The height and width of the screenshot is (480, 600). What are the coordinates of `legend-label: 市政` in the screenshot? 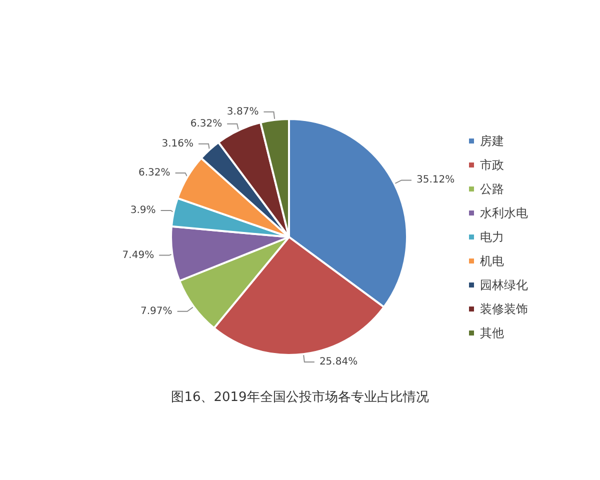 It's located at (492, 165).